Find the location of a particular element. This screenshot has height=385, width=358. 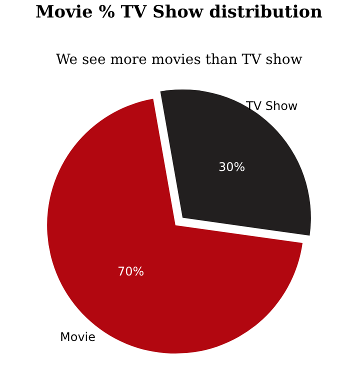

chart-subtitle: We see more movies than TV show is located at coordinates (179, 60).